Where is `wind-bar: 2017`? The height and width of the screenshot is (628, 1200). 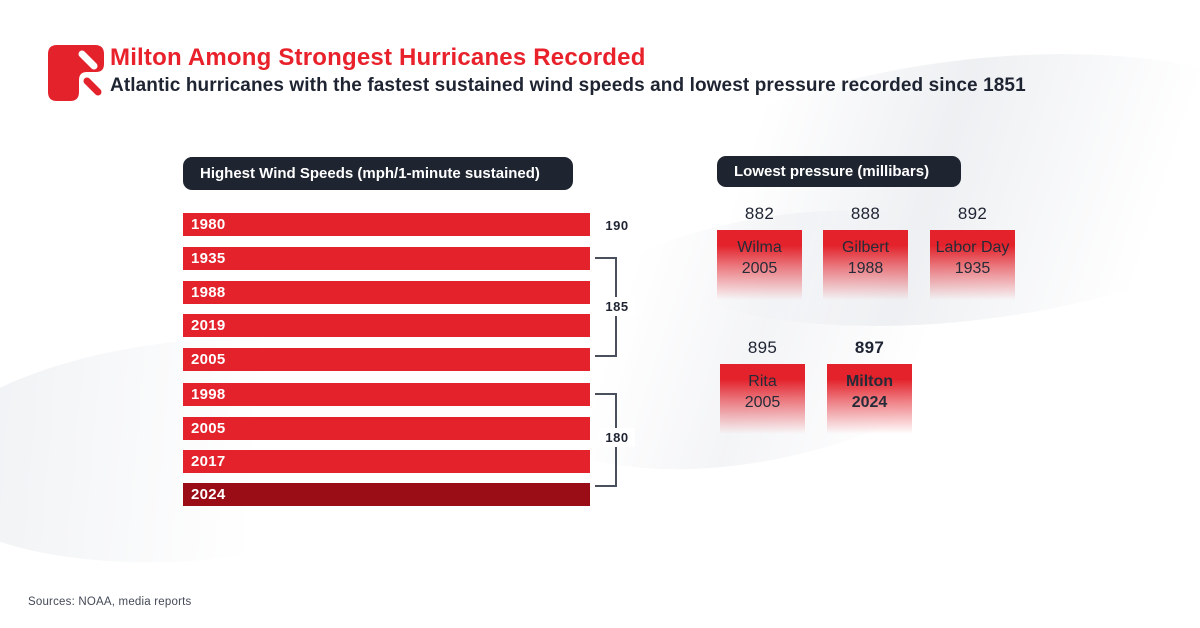 wind-bar: 2017 is located at coordinates (386, 461).